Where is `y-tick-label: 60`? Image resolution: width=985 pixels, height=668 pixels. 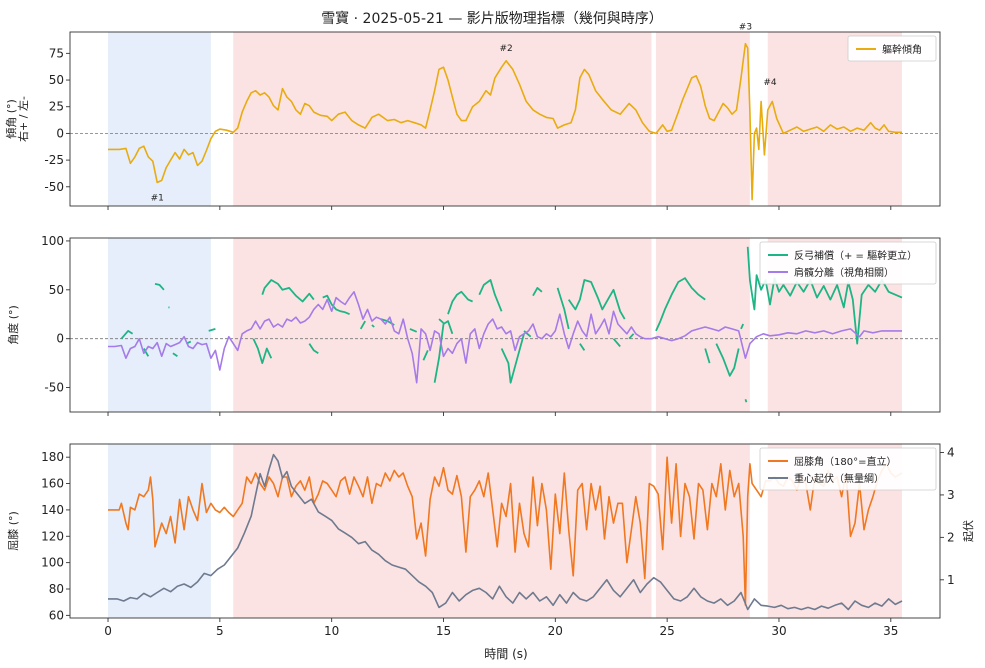
y-tick-label: 60 is located at coordinates (56, 615).